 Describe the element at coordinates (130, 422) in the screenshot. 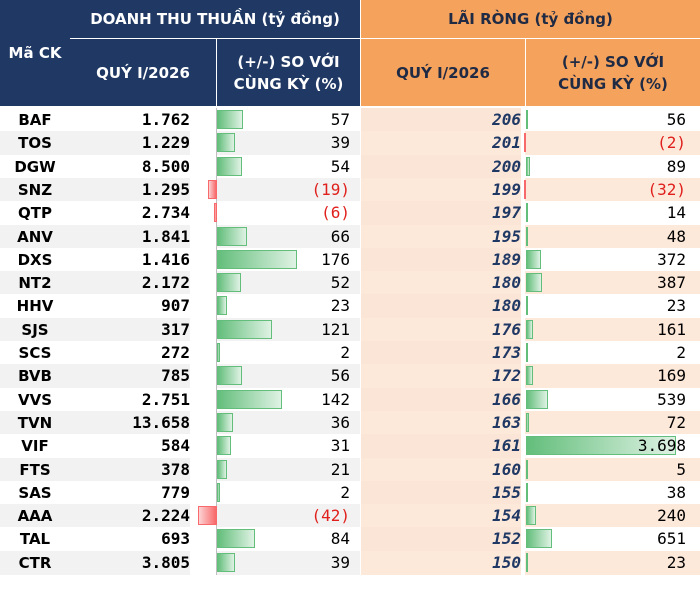

I see `revenue-value: 13.658` at that location.